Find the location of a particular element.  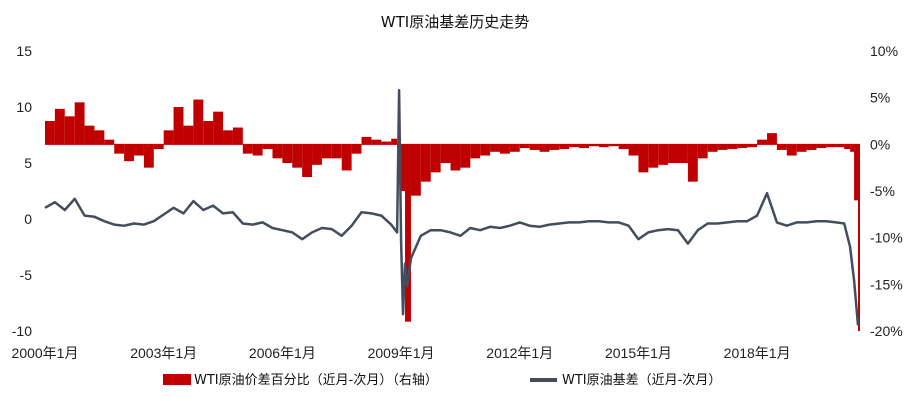

legend-label-basis: WTI原油基差（近月-次月） is located at coordinates (641, 380).